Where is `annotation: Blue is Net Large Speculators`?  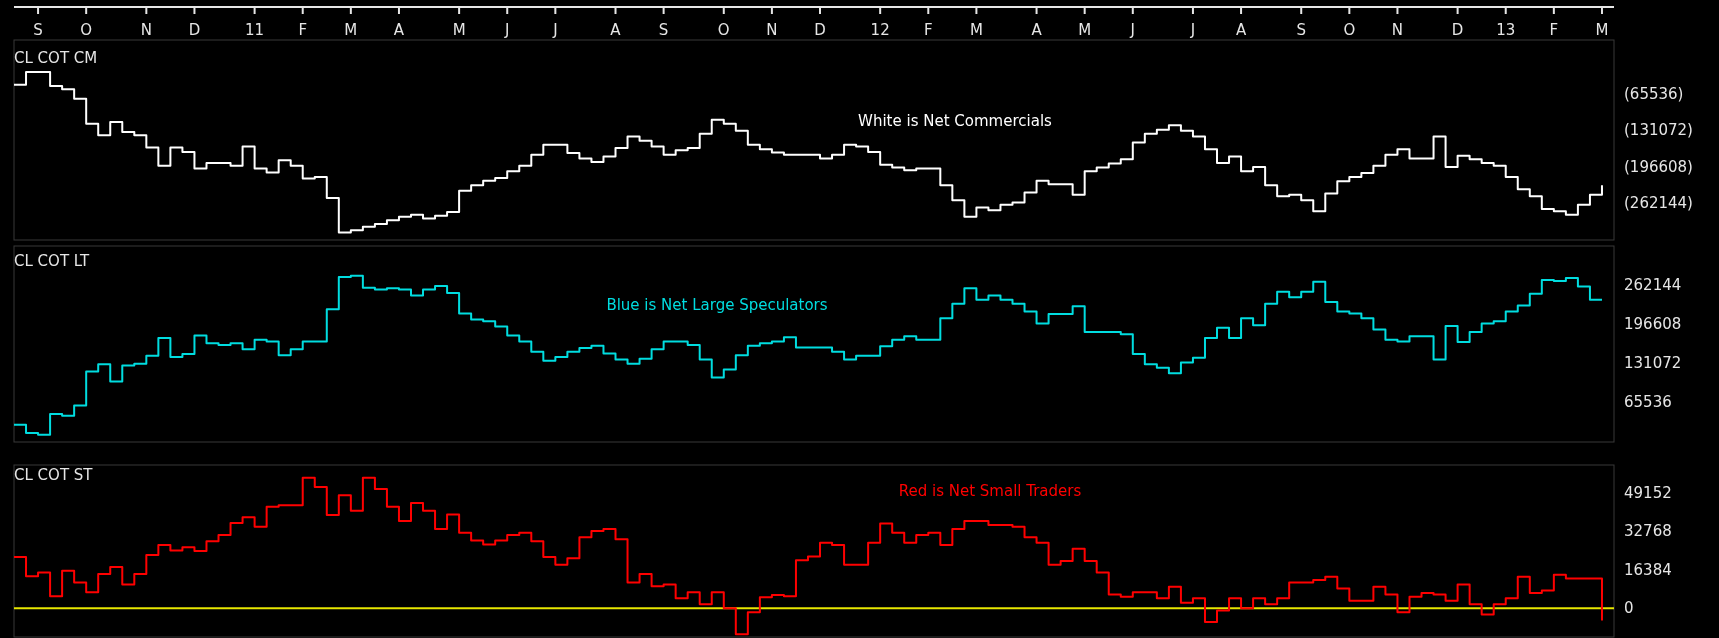 annotation: Blue is Net Large Speculators is located at coordinates (717, 304).